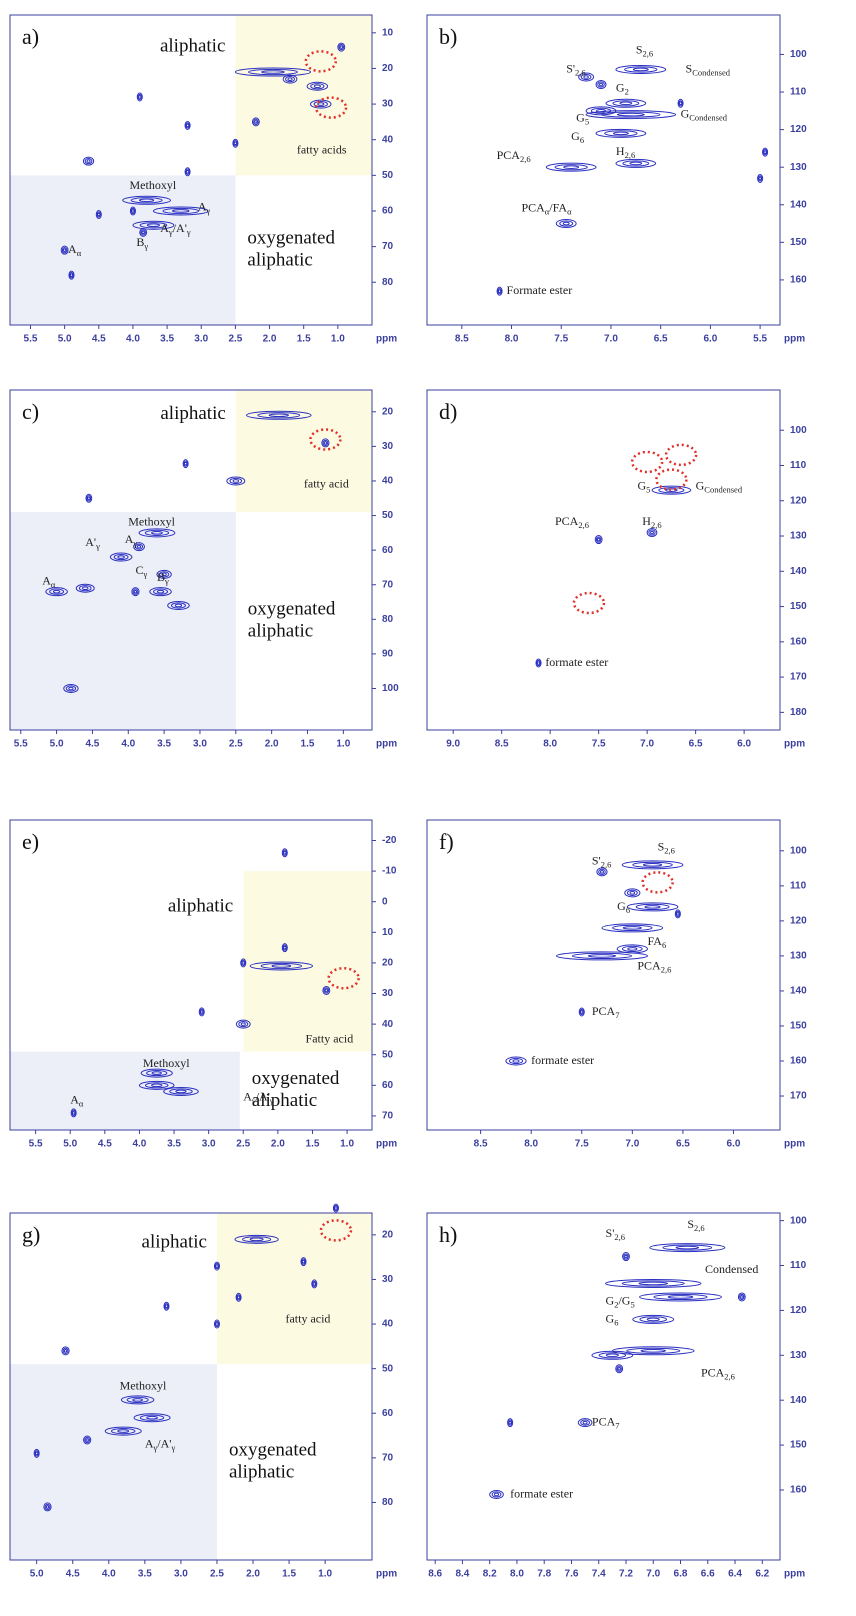  Describe the element at coordinates (570, 68) in the screenshot. I see `annotation-text: S'` at that location.